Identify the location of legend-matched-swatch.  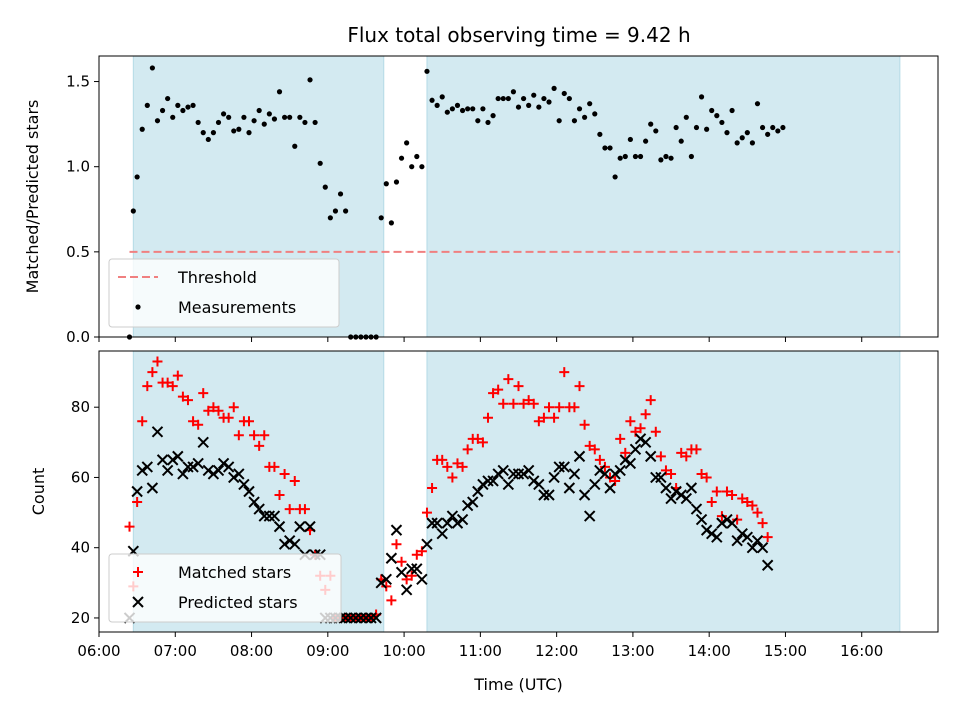
(138, 572).